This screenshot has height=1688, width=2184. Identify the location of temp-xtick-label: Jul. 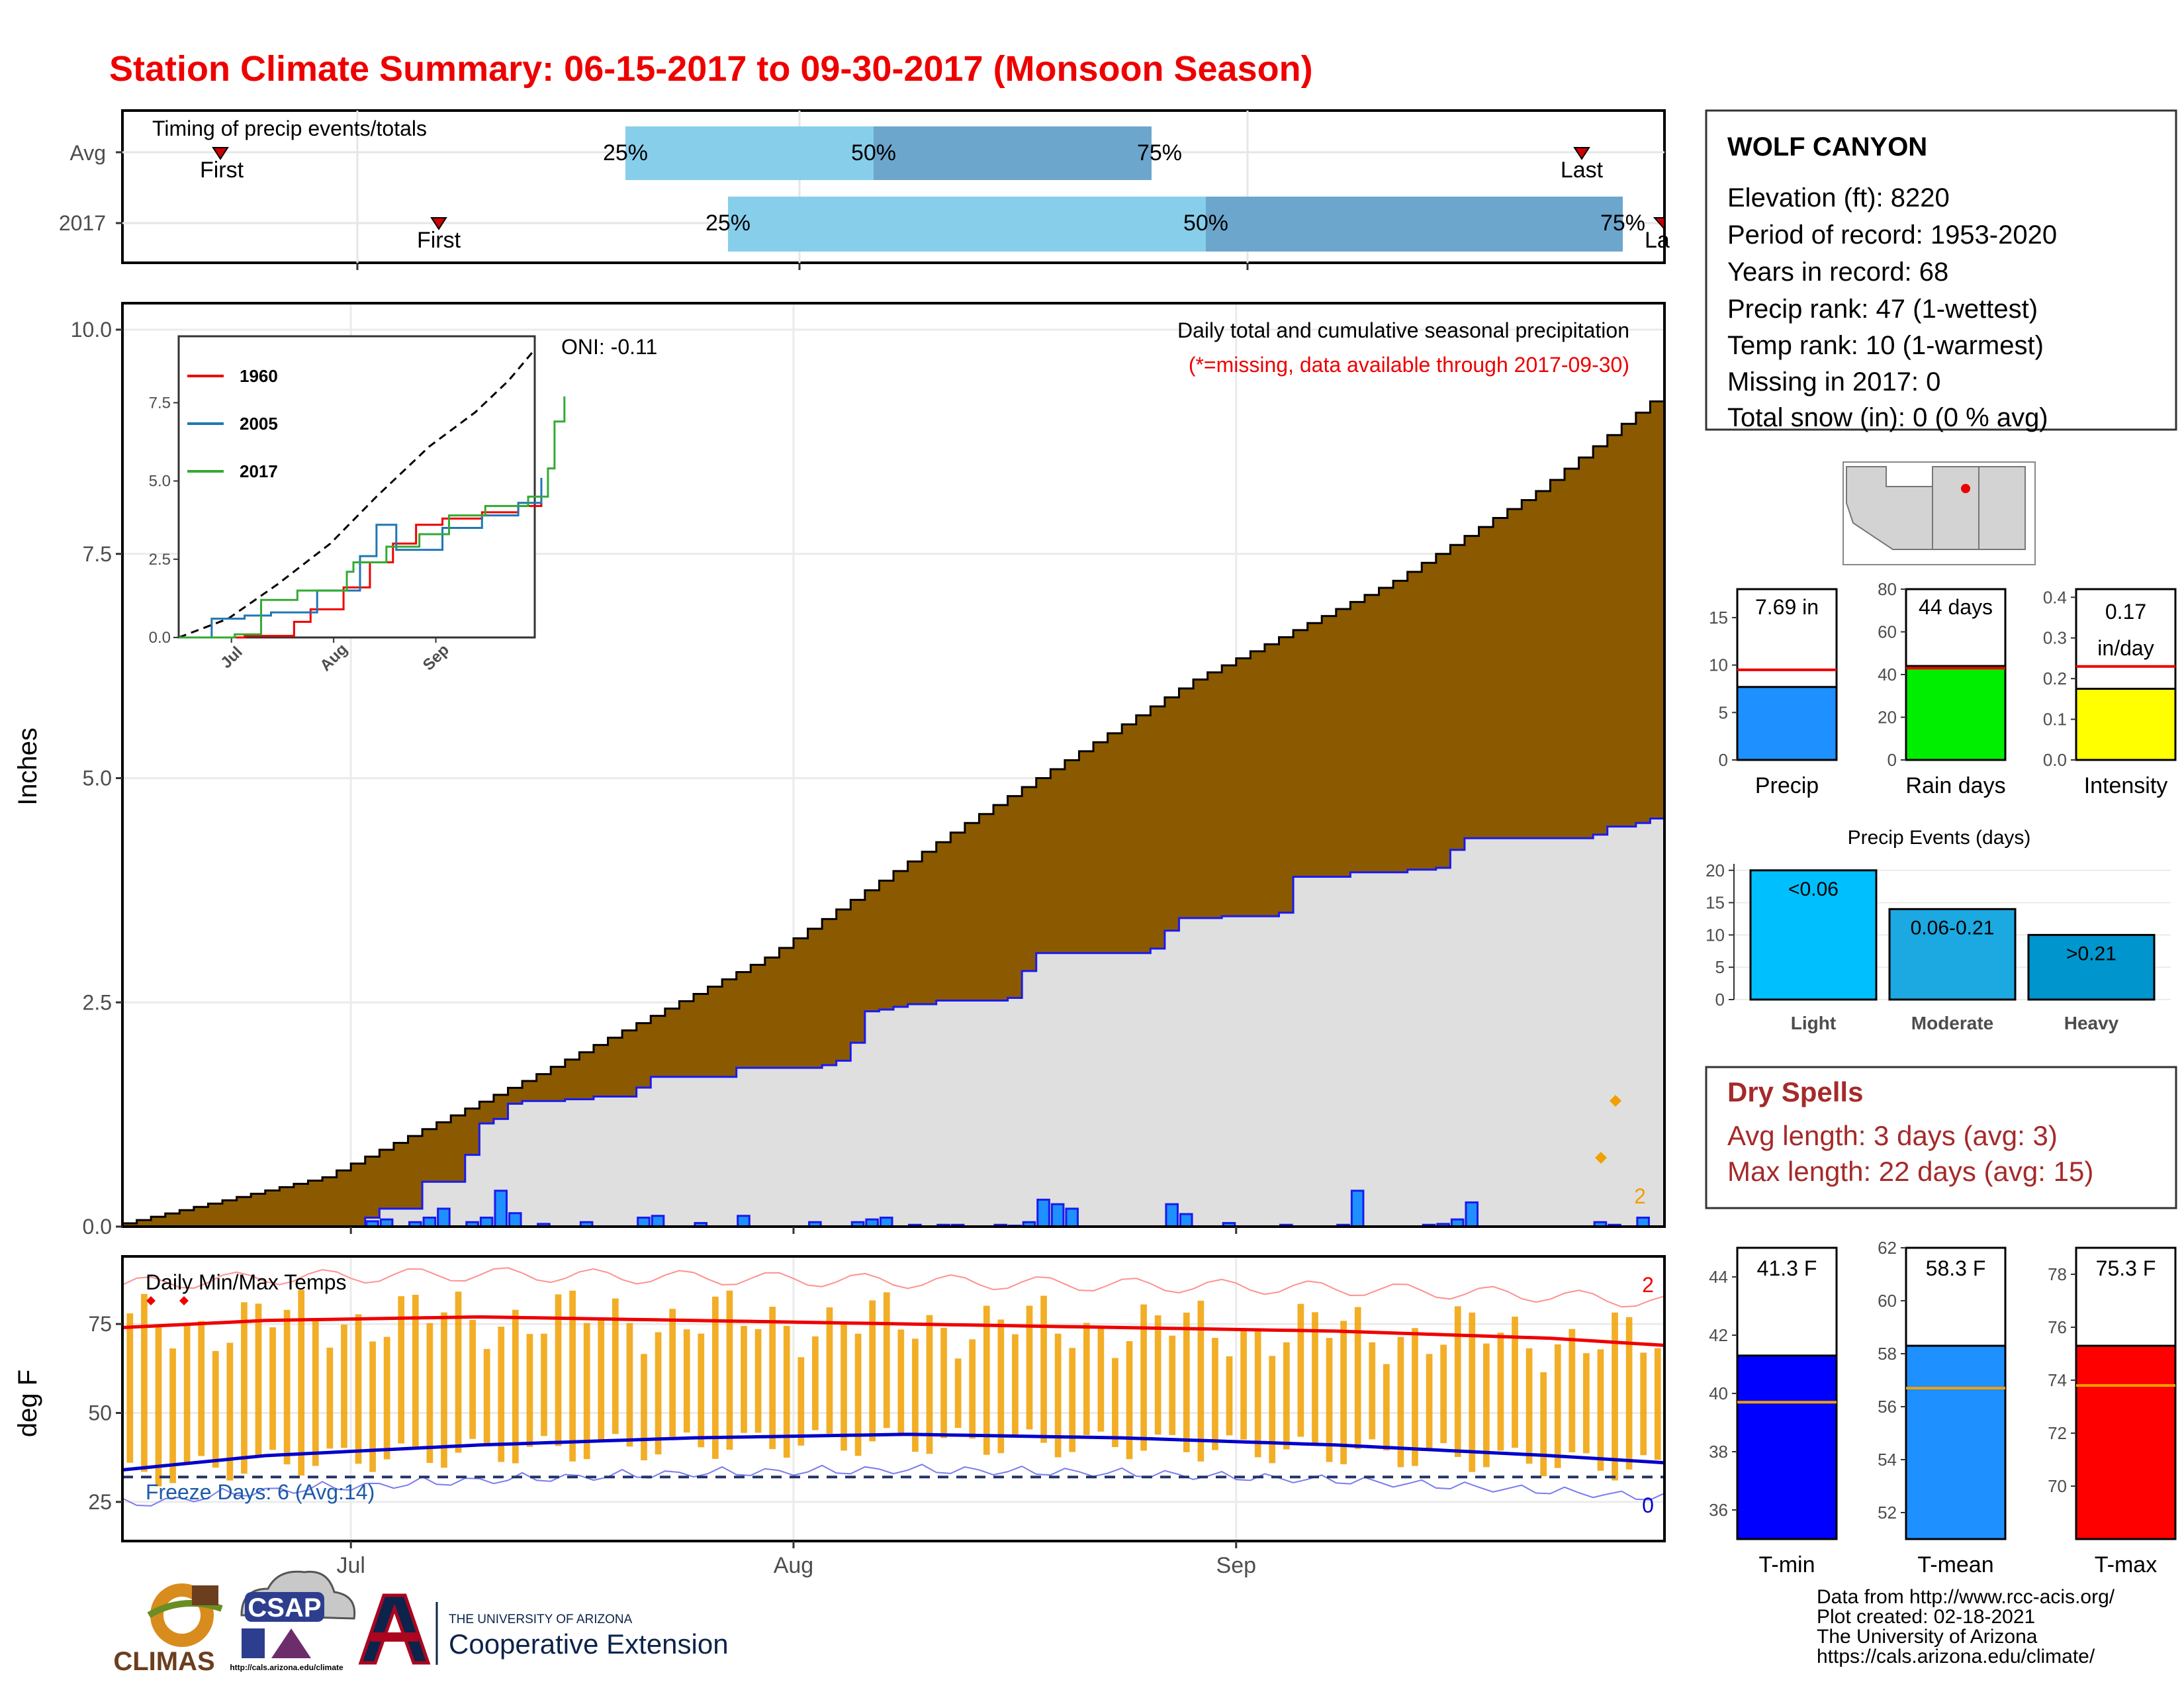
(350, 1565).